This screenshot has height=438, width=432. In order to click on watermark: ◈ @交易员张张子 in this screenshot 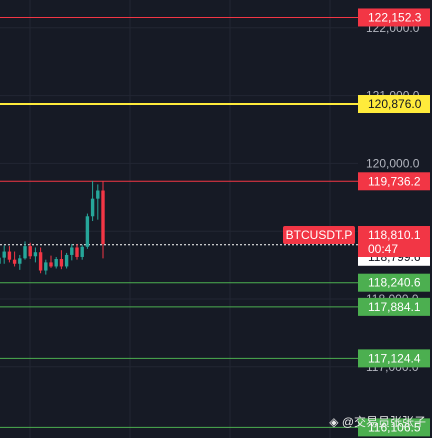, I will do `click(377, 422)`.